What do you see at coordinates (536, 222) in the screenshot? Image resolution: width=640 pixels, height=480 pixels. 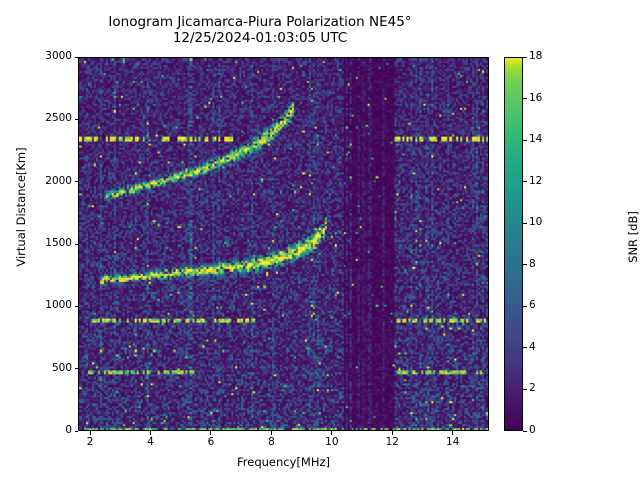 I see `colorbar-tick-label: 10` at bounding box center [536, 222].